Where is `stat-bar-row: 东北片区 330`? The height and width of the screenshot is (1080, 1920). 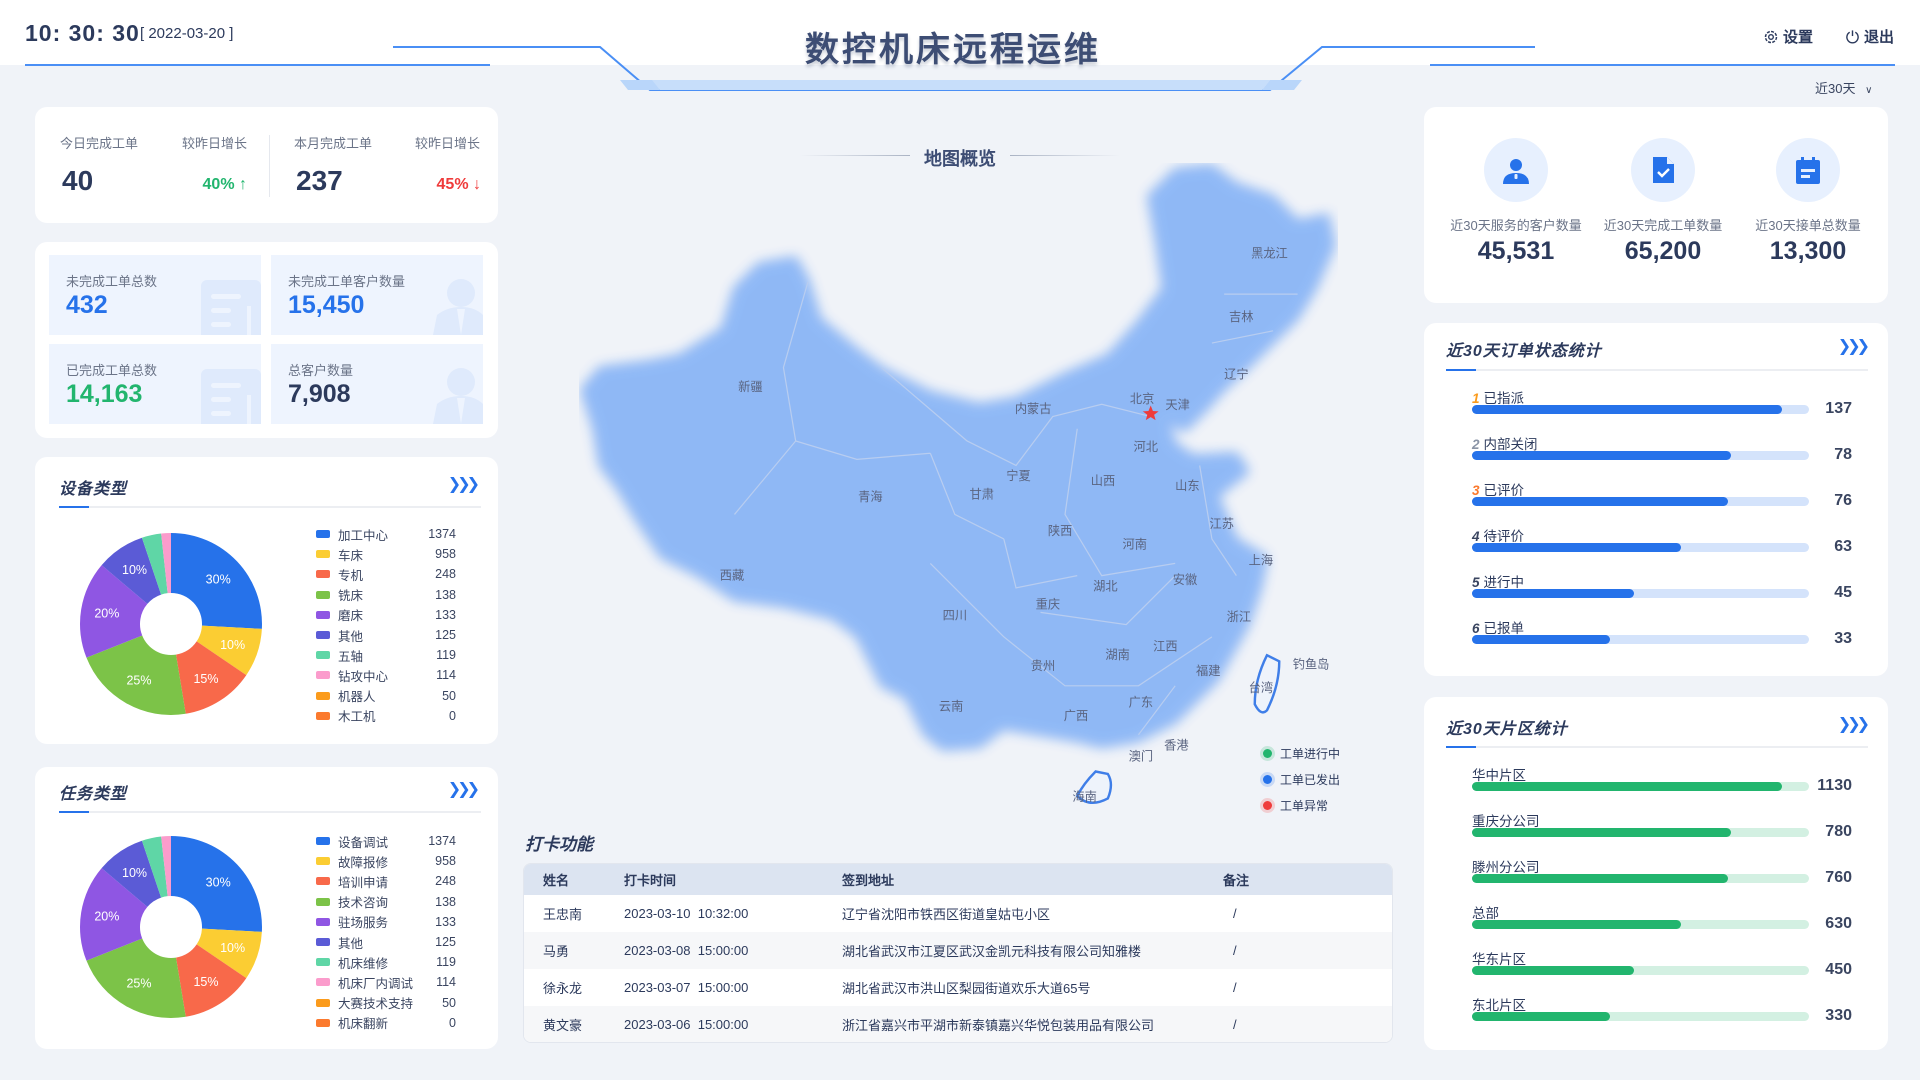 stat-bar-row: 东北片区 330 is located at coordinates (1662, 1014).